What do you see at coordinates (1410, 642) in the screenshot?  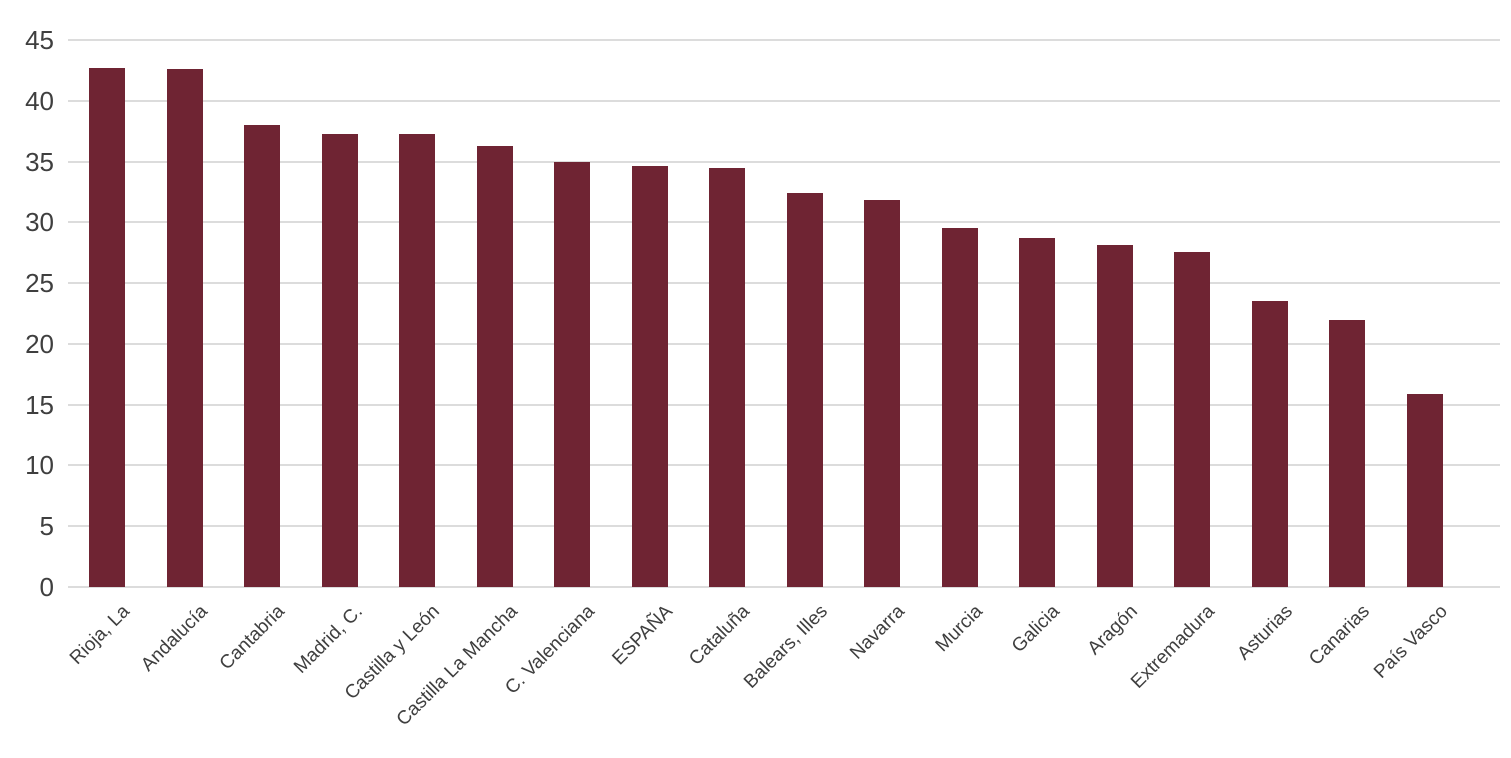 I see `x-axis-label: País Vasco` at bounding box center [1410, 642].